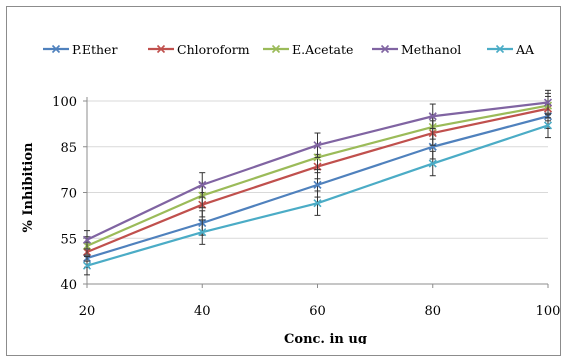  I want to click on x-tick-label: 20, so click(87, 311).